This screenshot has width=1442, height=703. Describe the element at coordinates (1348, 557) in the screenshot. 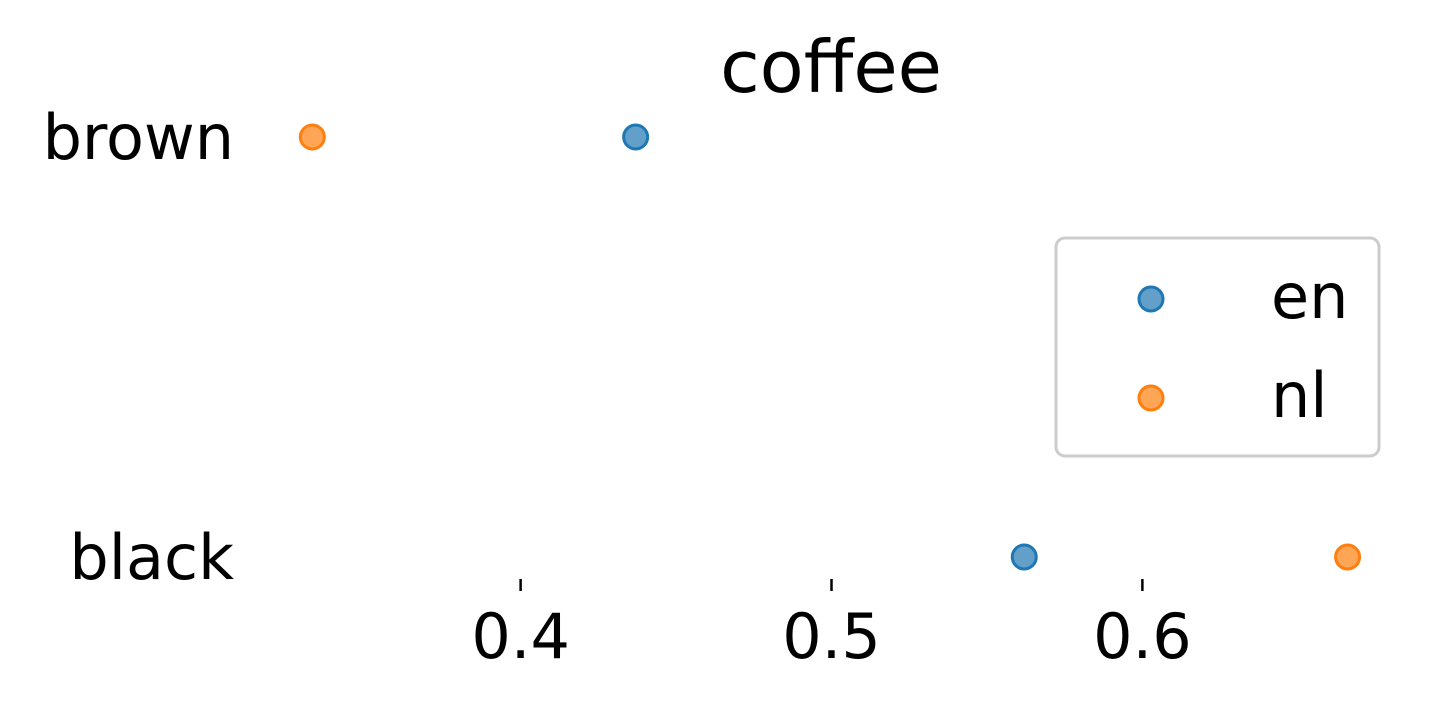

I see `point-nl-black` at that location.